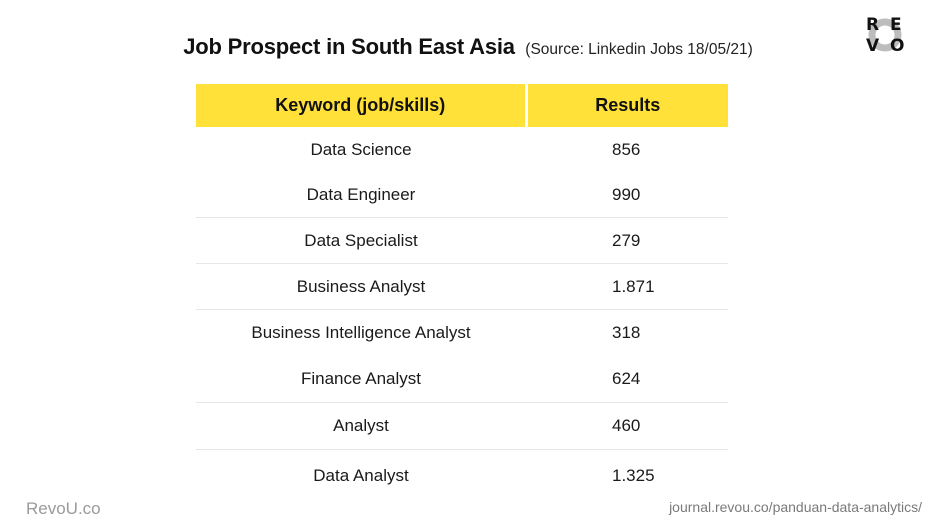  What do you see at coordinates (361, 286) in the screenshot?
I see `keyword-cell: Business Analyst` at bounding box center [361, 286].